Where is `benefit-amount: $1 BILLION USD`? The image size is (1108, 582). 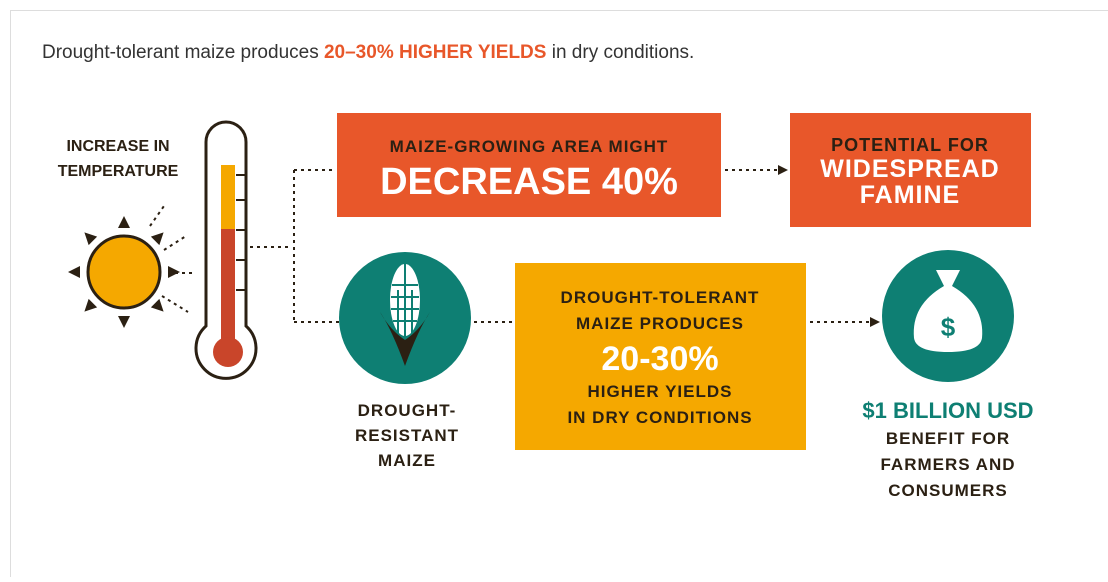
benefit-amount: $1 BILLION USD is located at coordinates (947, 410).